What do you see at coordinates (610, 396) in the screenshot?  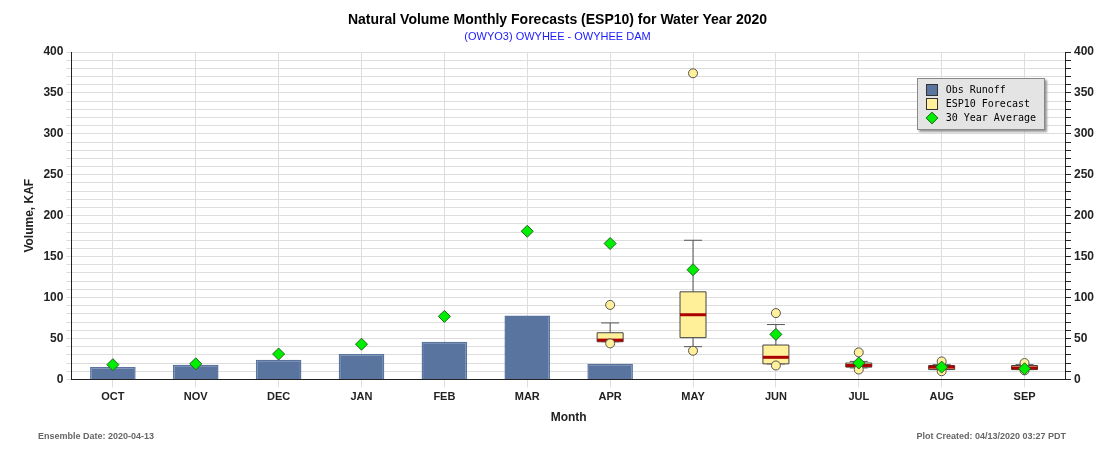 I see `x-tick-label: APR` at bounding box center [610, 396].